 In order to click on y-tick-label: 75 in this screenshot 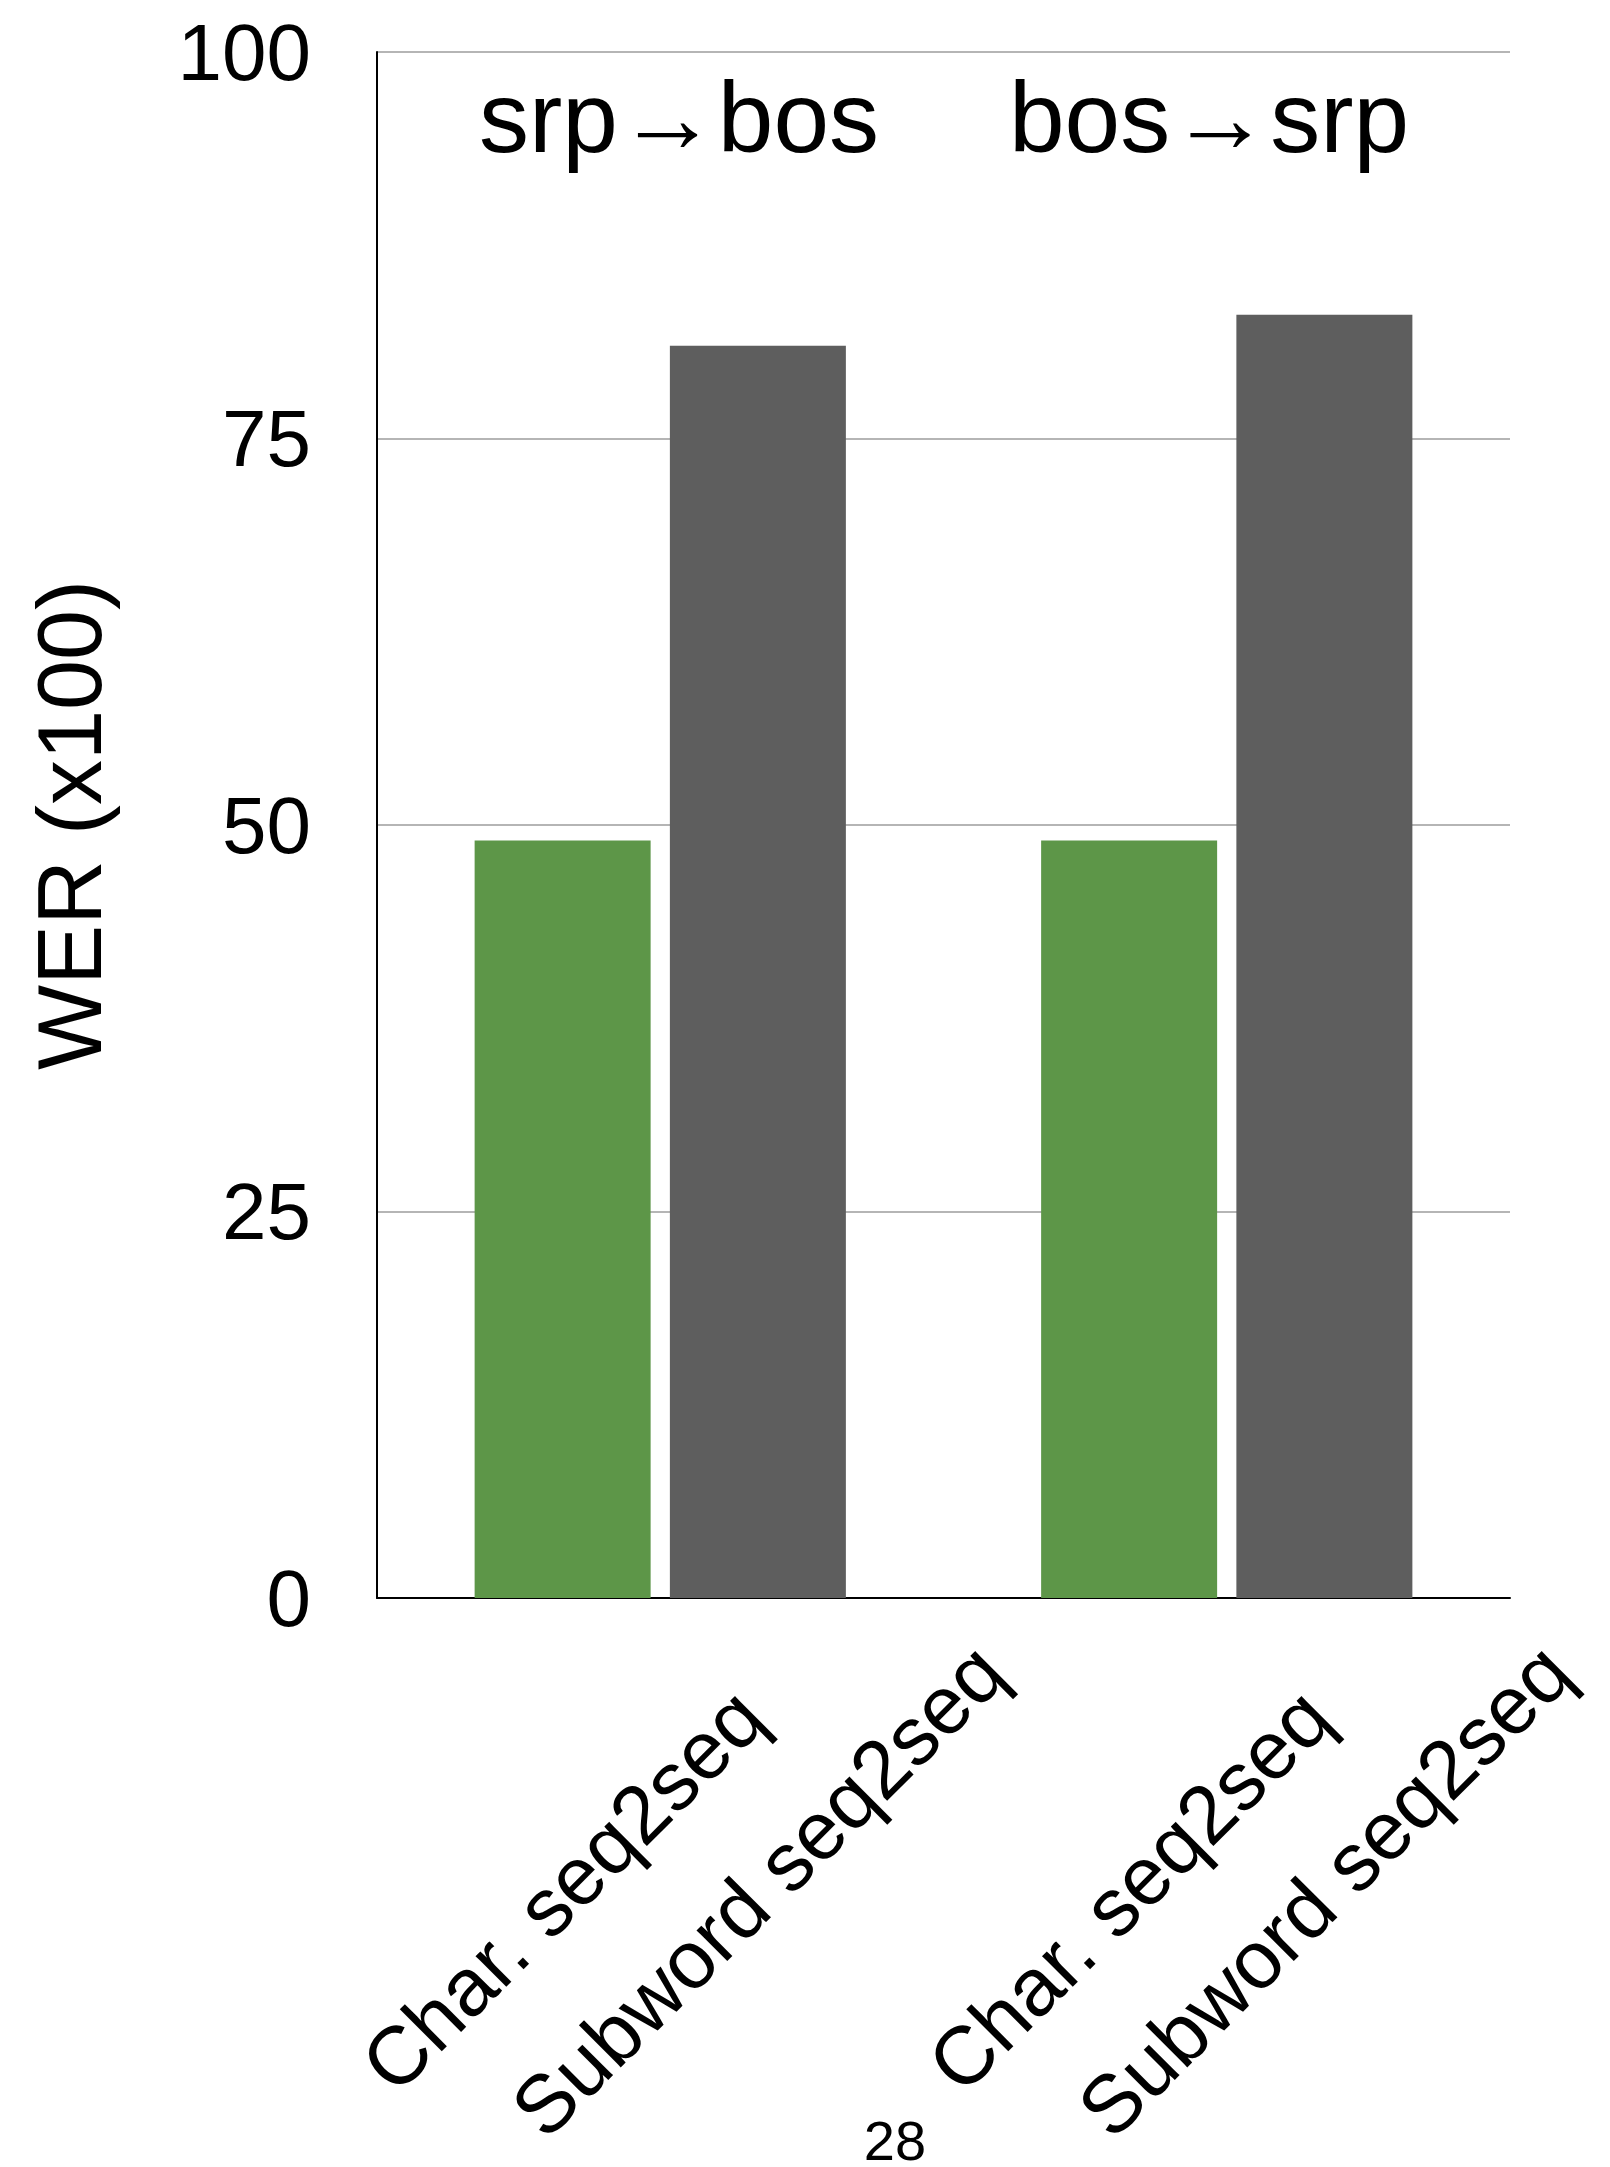, I will do `click(266, 438)`.